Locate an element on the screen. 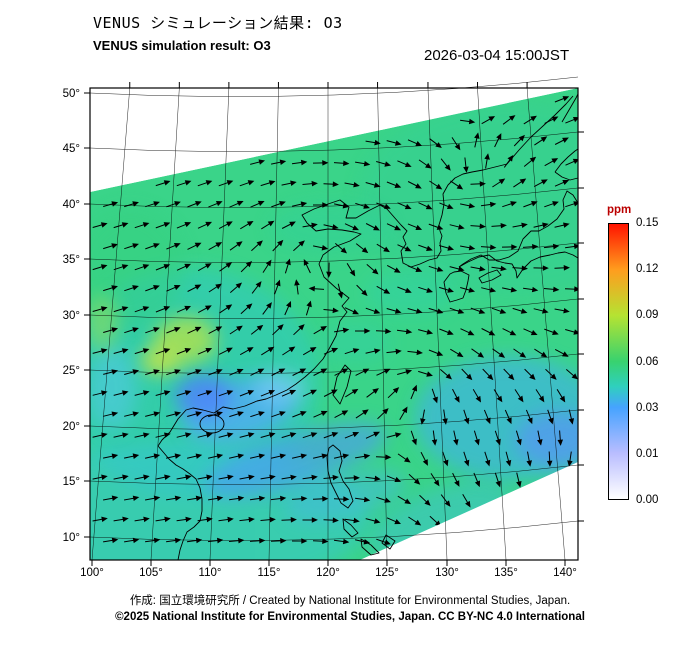 Image resolution: width=700 pixels, height=649 pixels. x-axis-tick-label: 100° is located at coordinates (92, 573).